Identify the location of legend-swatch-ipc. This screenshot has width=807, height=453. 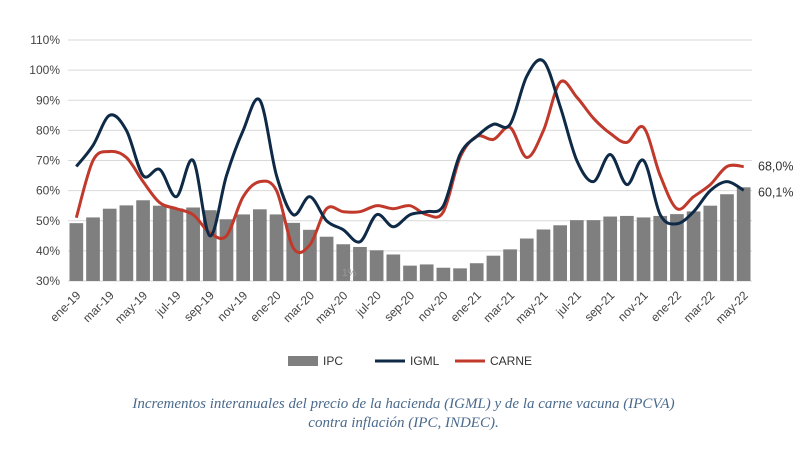
(303, 361).